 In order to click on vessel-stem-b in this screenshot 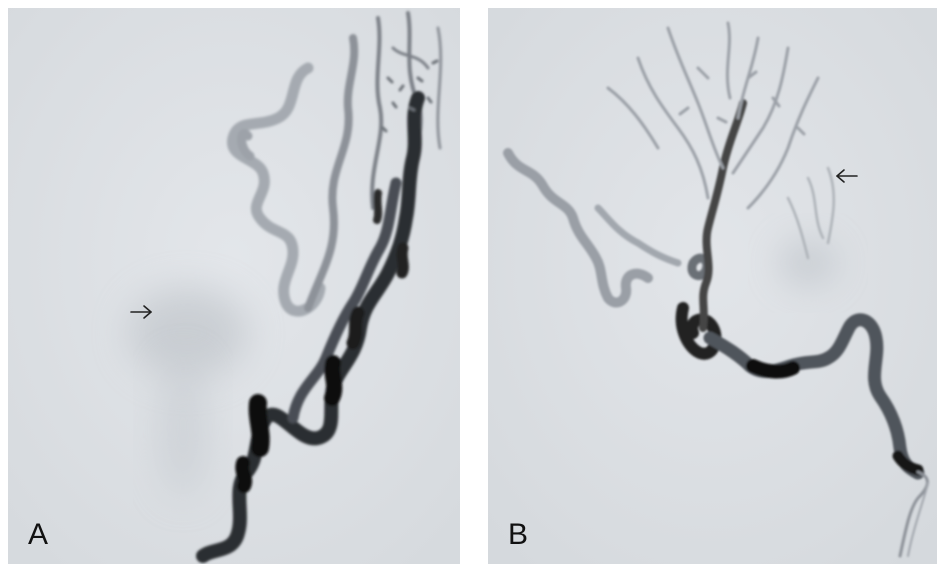, I will do `click(723, 215)`.